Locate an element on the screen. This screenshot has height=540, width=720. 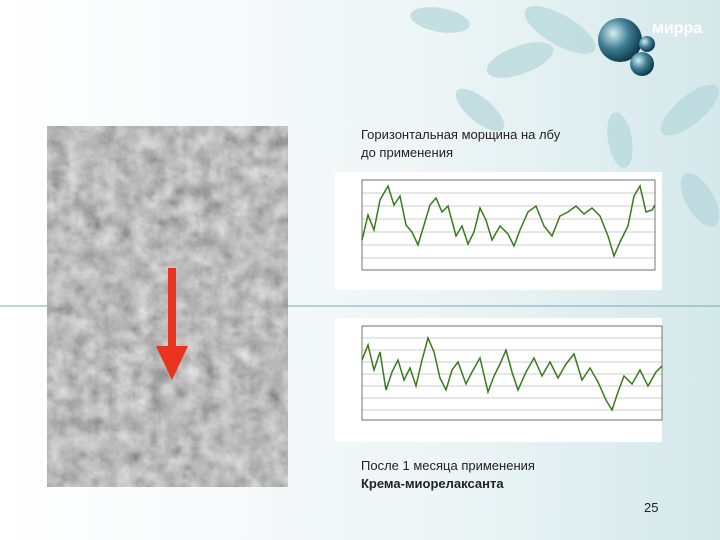
logo-balls is located at coordinates (626, 47).